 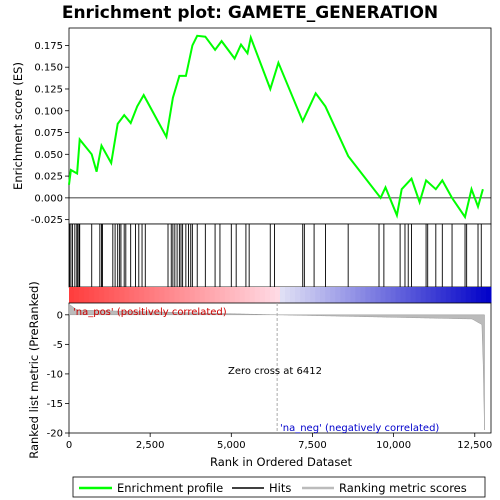 I want to click on chart-title: Enrichment plot: GAMETE_GENERATION, so click(x=250, y=13).